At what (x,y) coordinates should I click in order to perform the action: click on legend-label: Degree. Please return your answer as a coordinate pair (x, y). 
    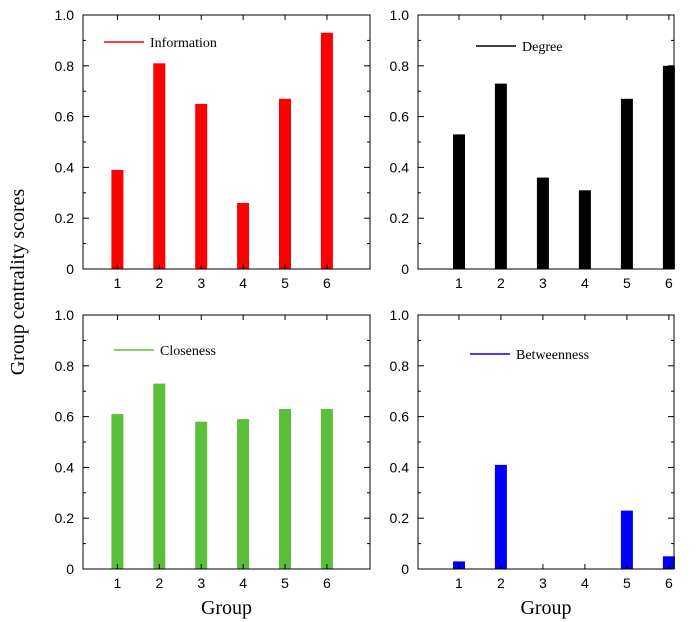
    Looking at the image, I should click on (542, 47).